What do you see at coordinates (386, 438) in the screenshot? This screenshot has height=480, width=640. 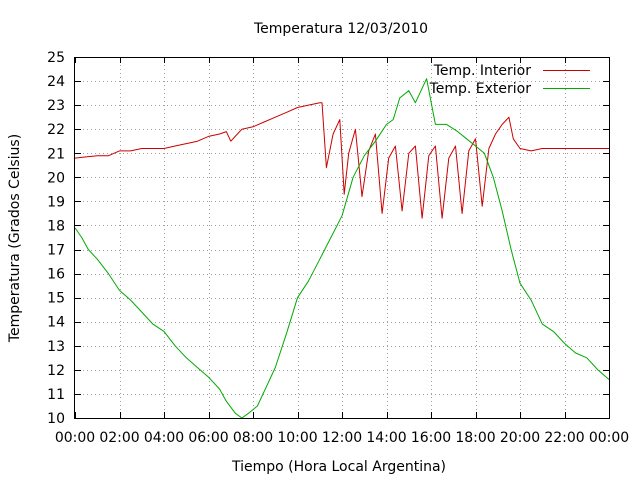 I see `x-tick-label: 14:00` at bounding box center [386, 438].